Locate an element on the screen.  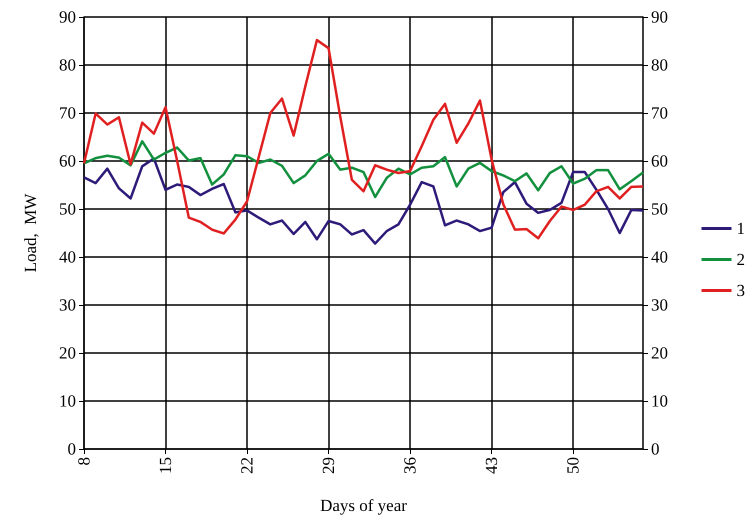
y2-tick-label: 60 is located at coordinates (659, 161).